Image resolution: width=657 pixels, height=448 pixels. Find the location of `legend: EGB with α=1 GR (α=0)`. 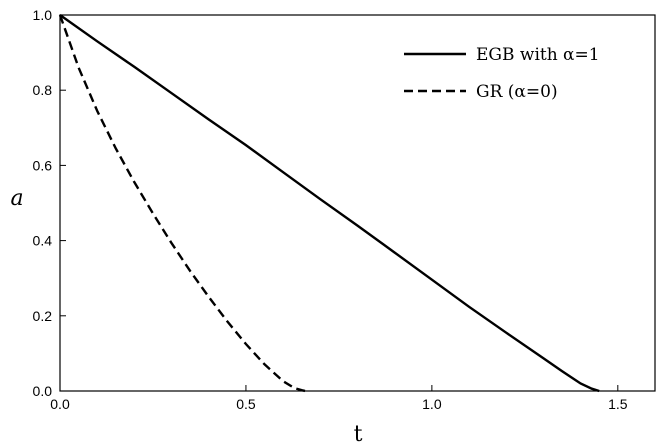

legend: EGB with α=1 GR (α=0) is located at coordinates (502, 73).